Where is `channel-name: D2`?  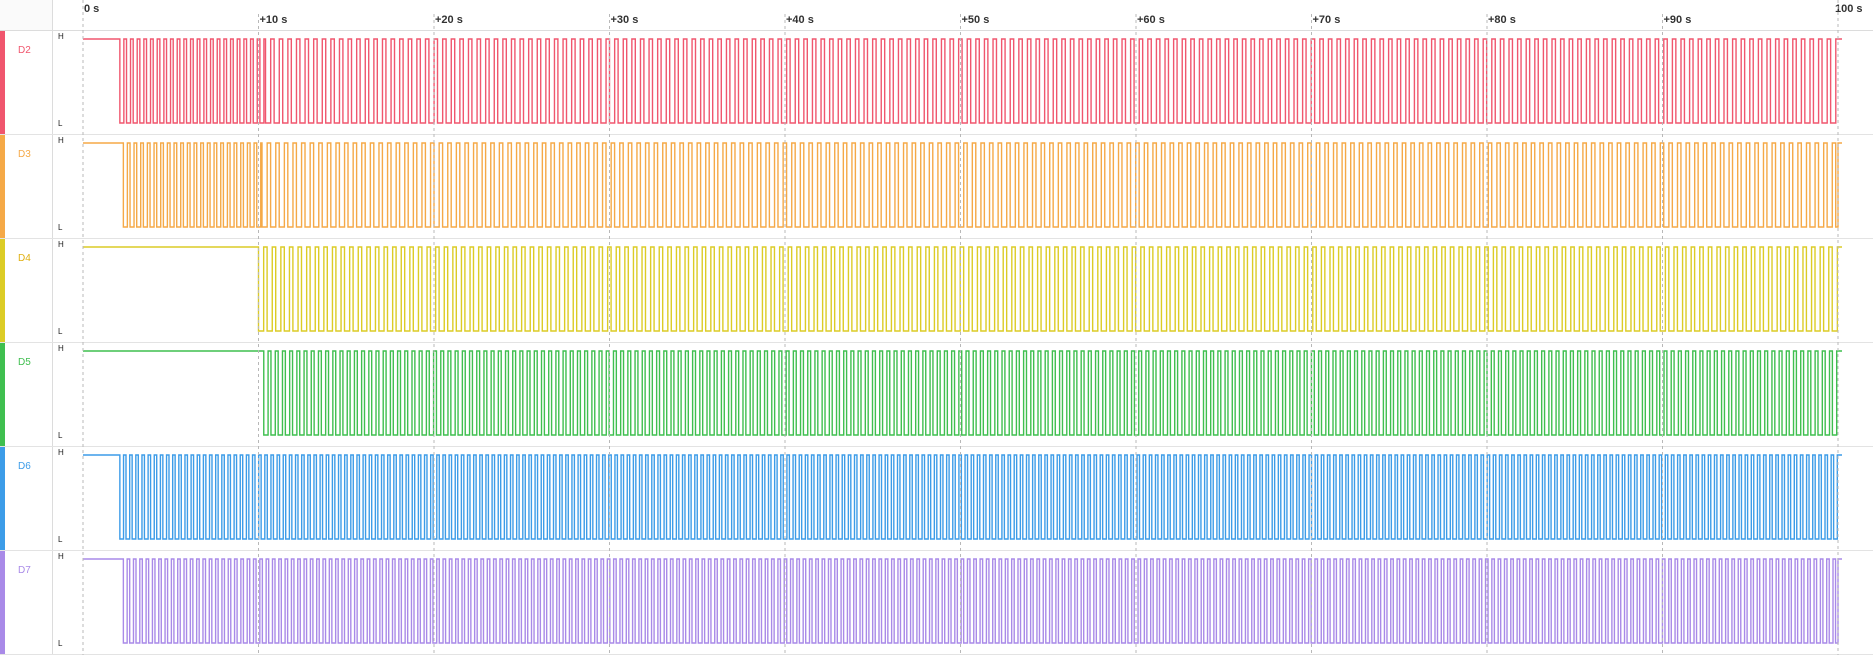
channel-name: D2 is located at coordinates (24, 50).